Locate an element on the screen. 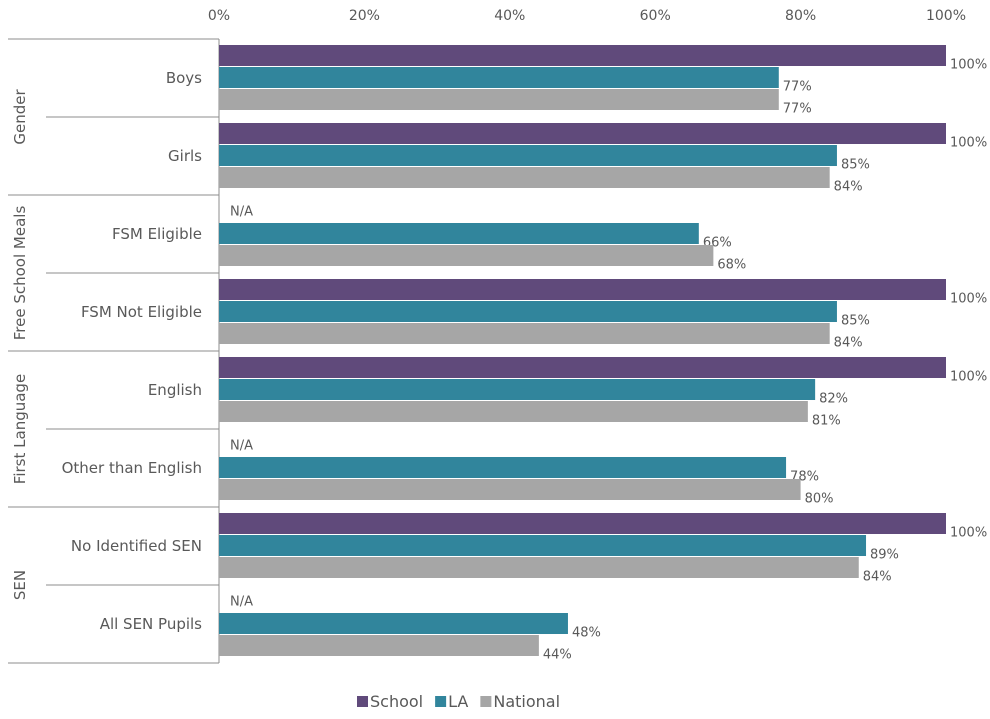 This screenshot has width=990, height=719. category-label: Other than English is located at coordinates (132, 468).